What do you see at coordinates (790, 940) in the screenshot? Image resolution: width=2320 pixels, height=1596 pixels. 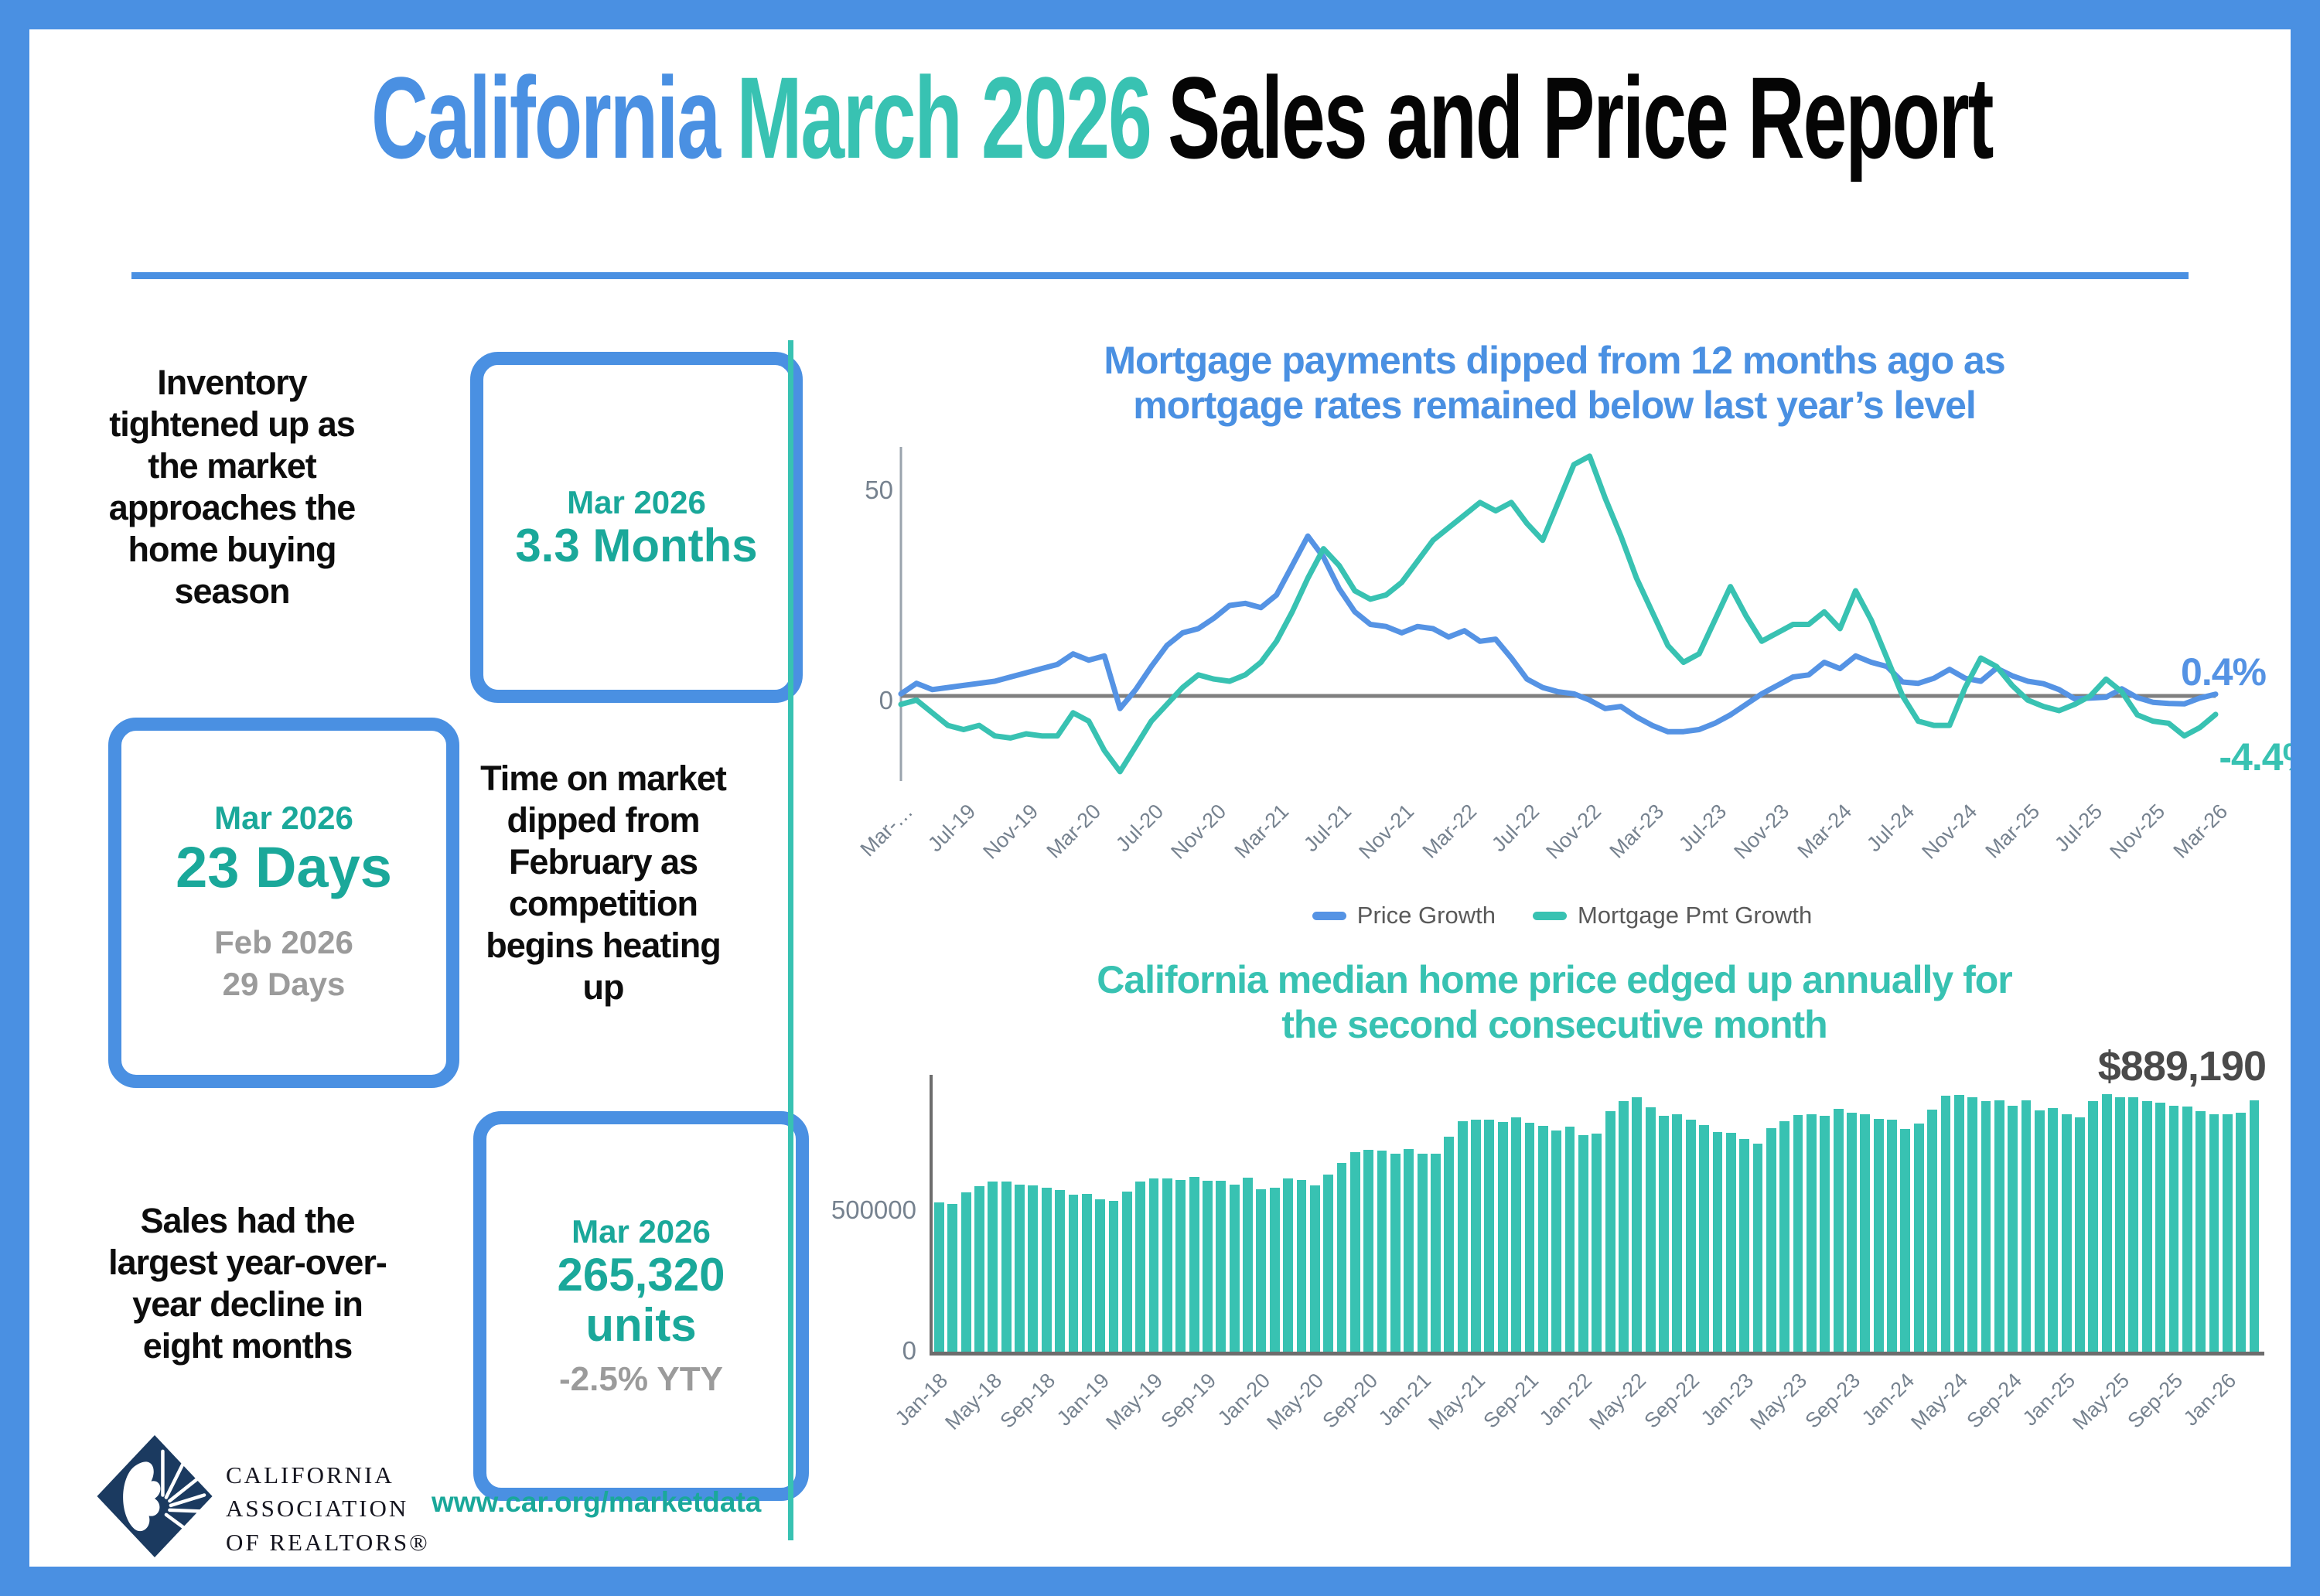 I see `column-divider` at bounding box center [790, 940].